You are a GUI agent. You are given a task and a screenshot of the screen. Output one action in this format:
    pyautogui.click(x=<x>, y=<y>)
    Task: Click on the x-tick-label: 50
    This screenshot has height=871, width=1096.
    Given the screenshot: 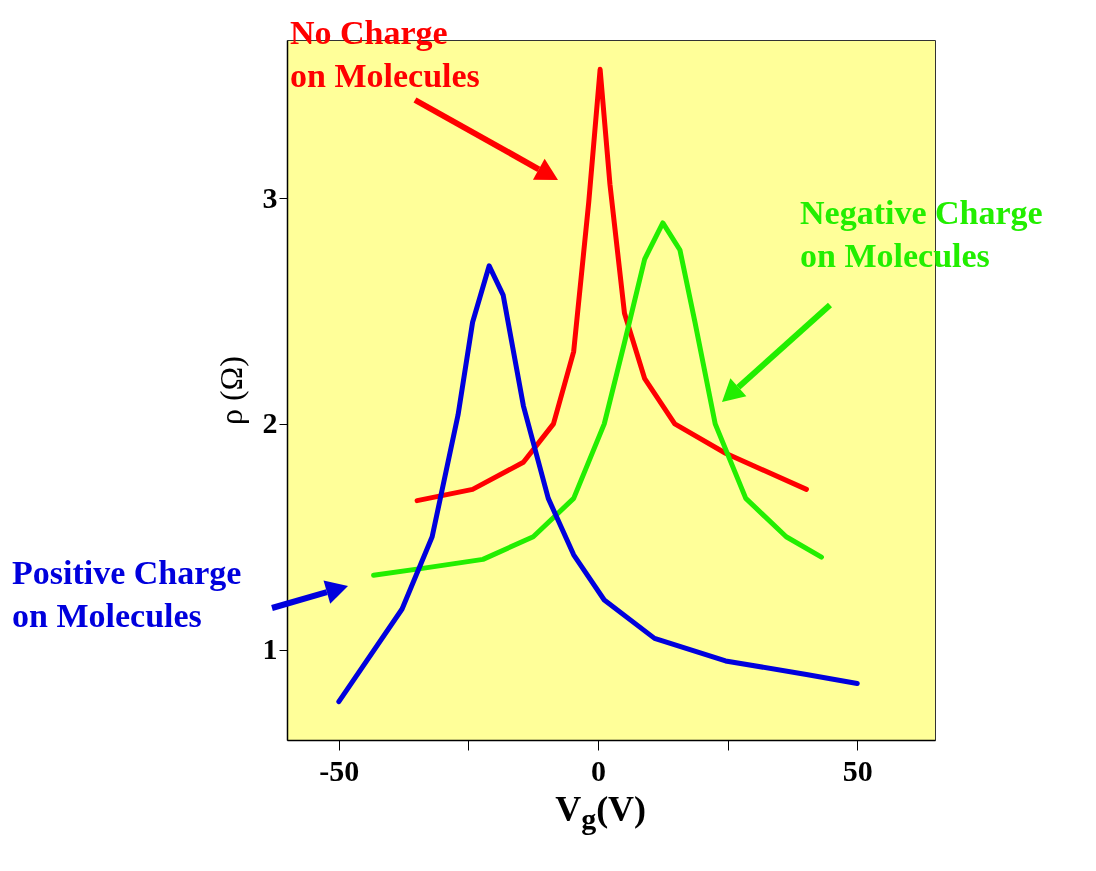 What is the action you would take?
    pyautogui.click(x=857, y=770)
    